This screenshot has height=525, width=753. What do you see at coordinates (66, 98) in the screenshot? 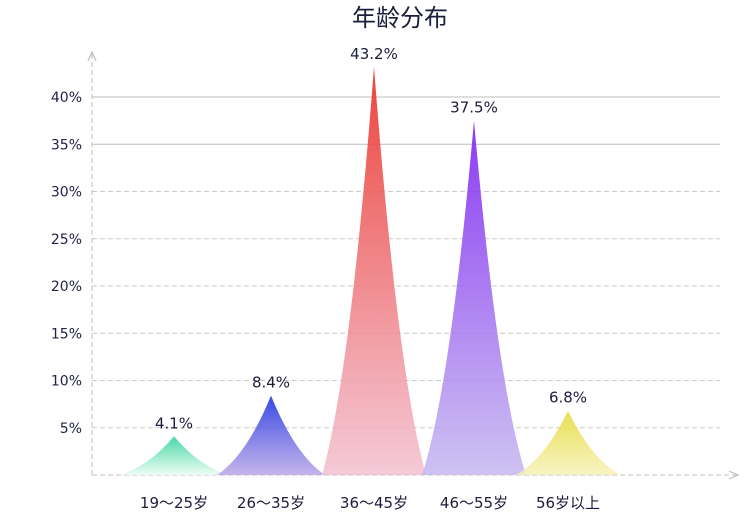
I see `y-tick-label: 40%` at bounding box center [66, 98].